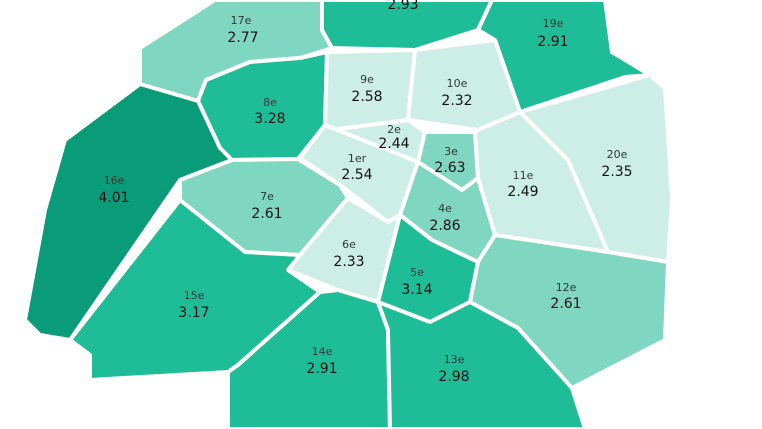  What do you see at coordinates (402, 6) in the screenshot?
I see `district-18e-value: 2.93` at bounding box center [402, 6].